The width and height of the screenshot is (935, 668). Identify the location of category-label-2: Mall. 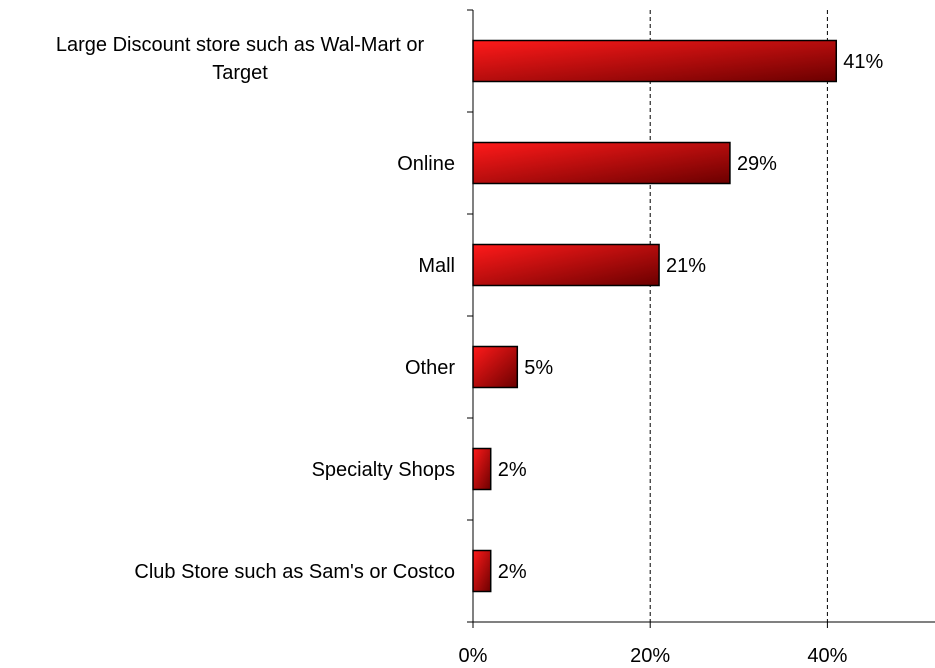
(436, 266).